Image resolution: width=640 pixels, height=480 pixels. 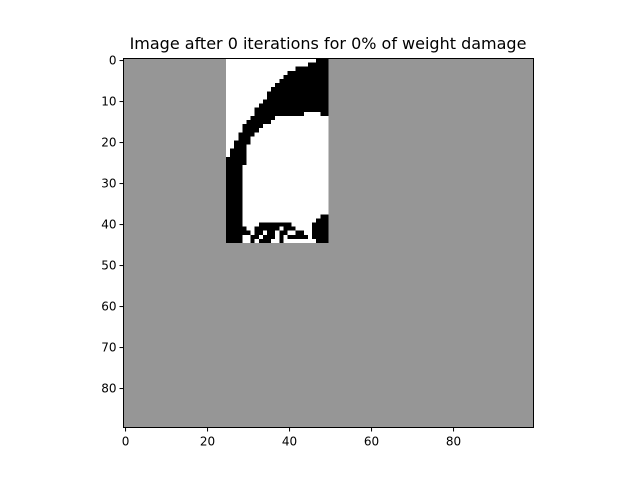 I want to click on y-tick-label: 80, so click(x=108, y=389).